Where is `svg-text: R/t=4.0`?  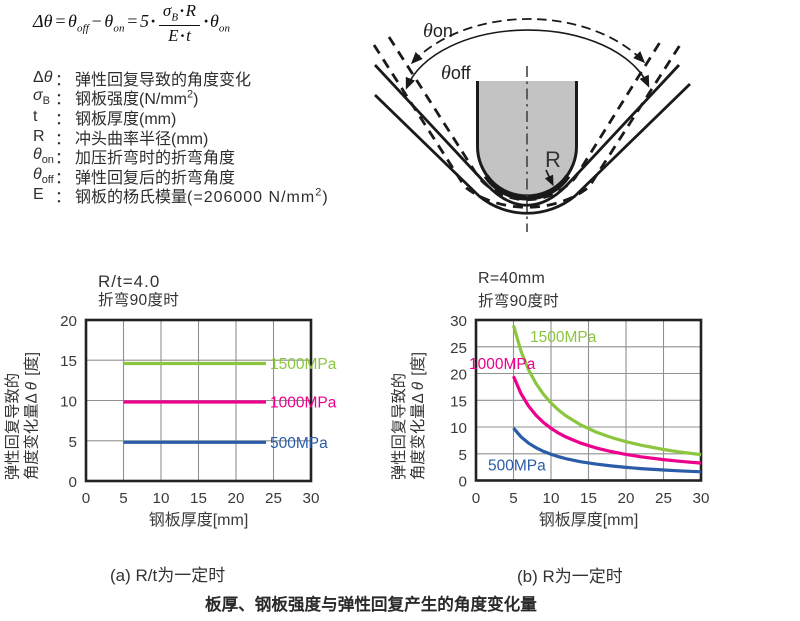
svg-text: R/t=4.0 is located at coordinates (129, 281).